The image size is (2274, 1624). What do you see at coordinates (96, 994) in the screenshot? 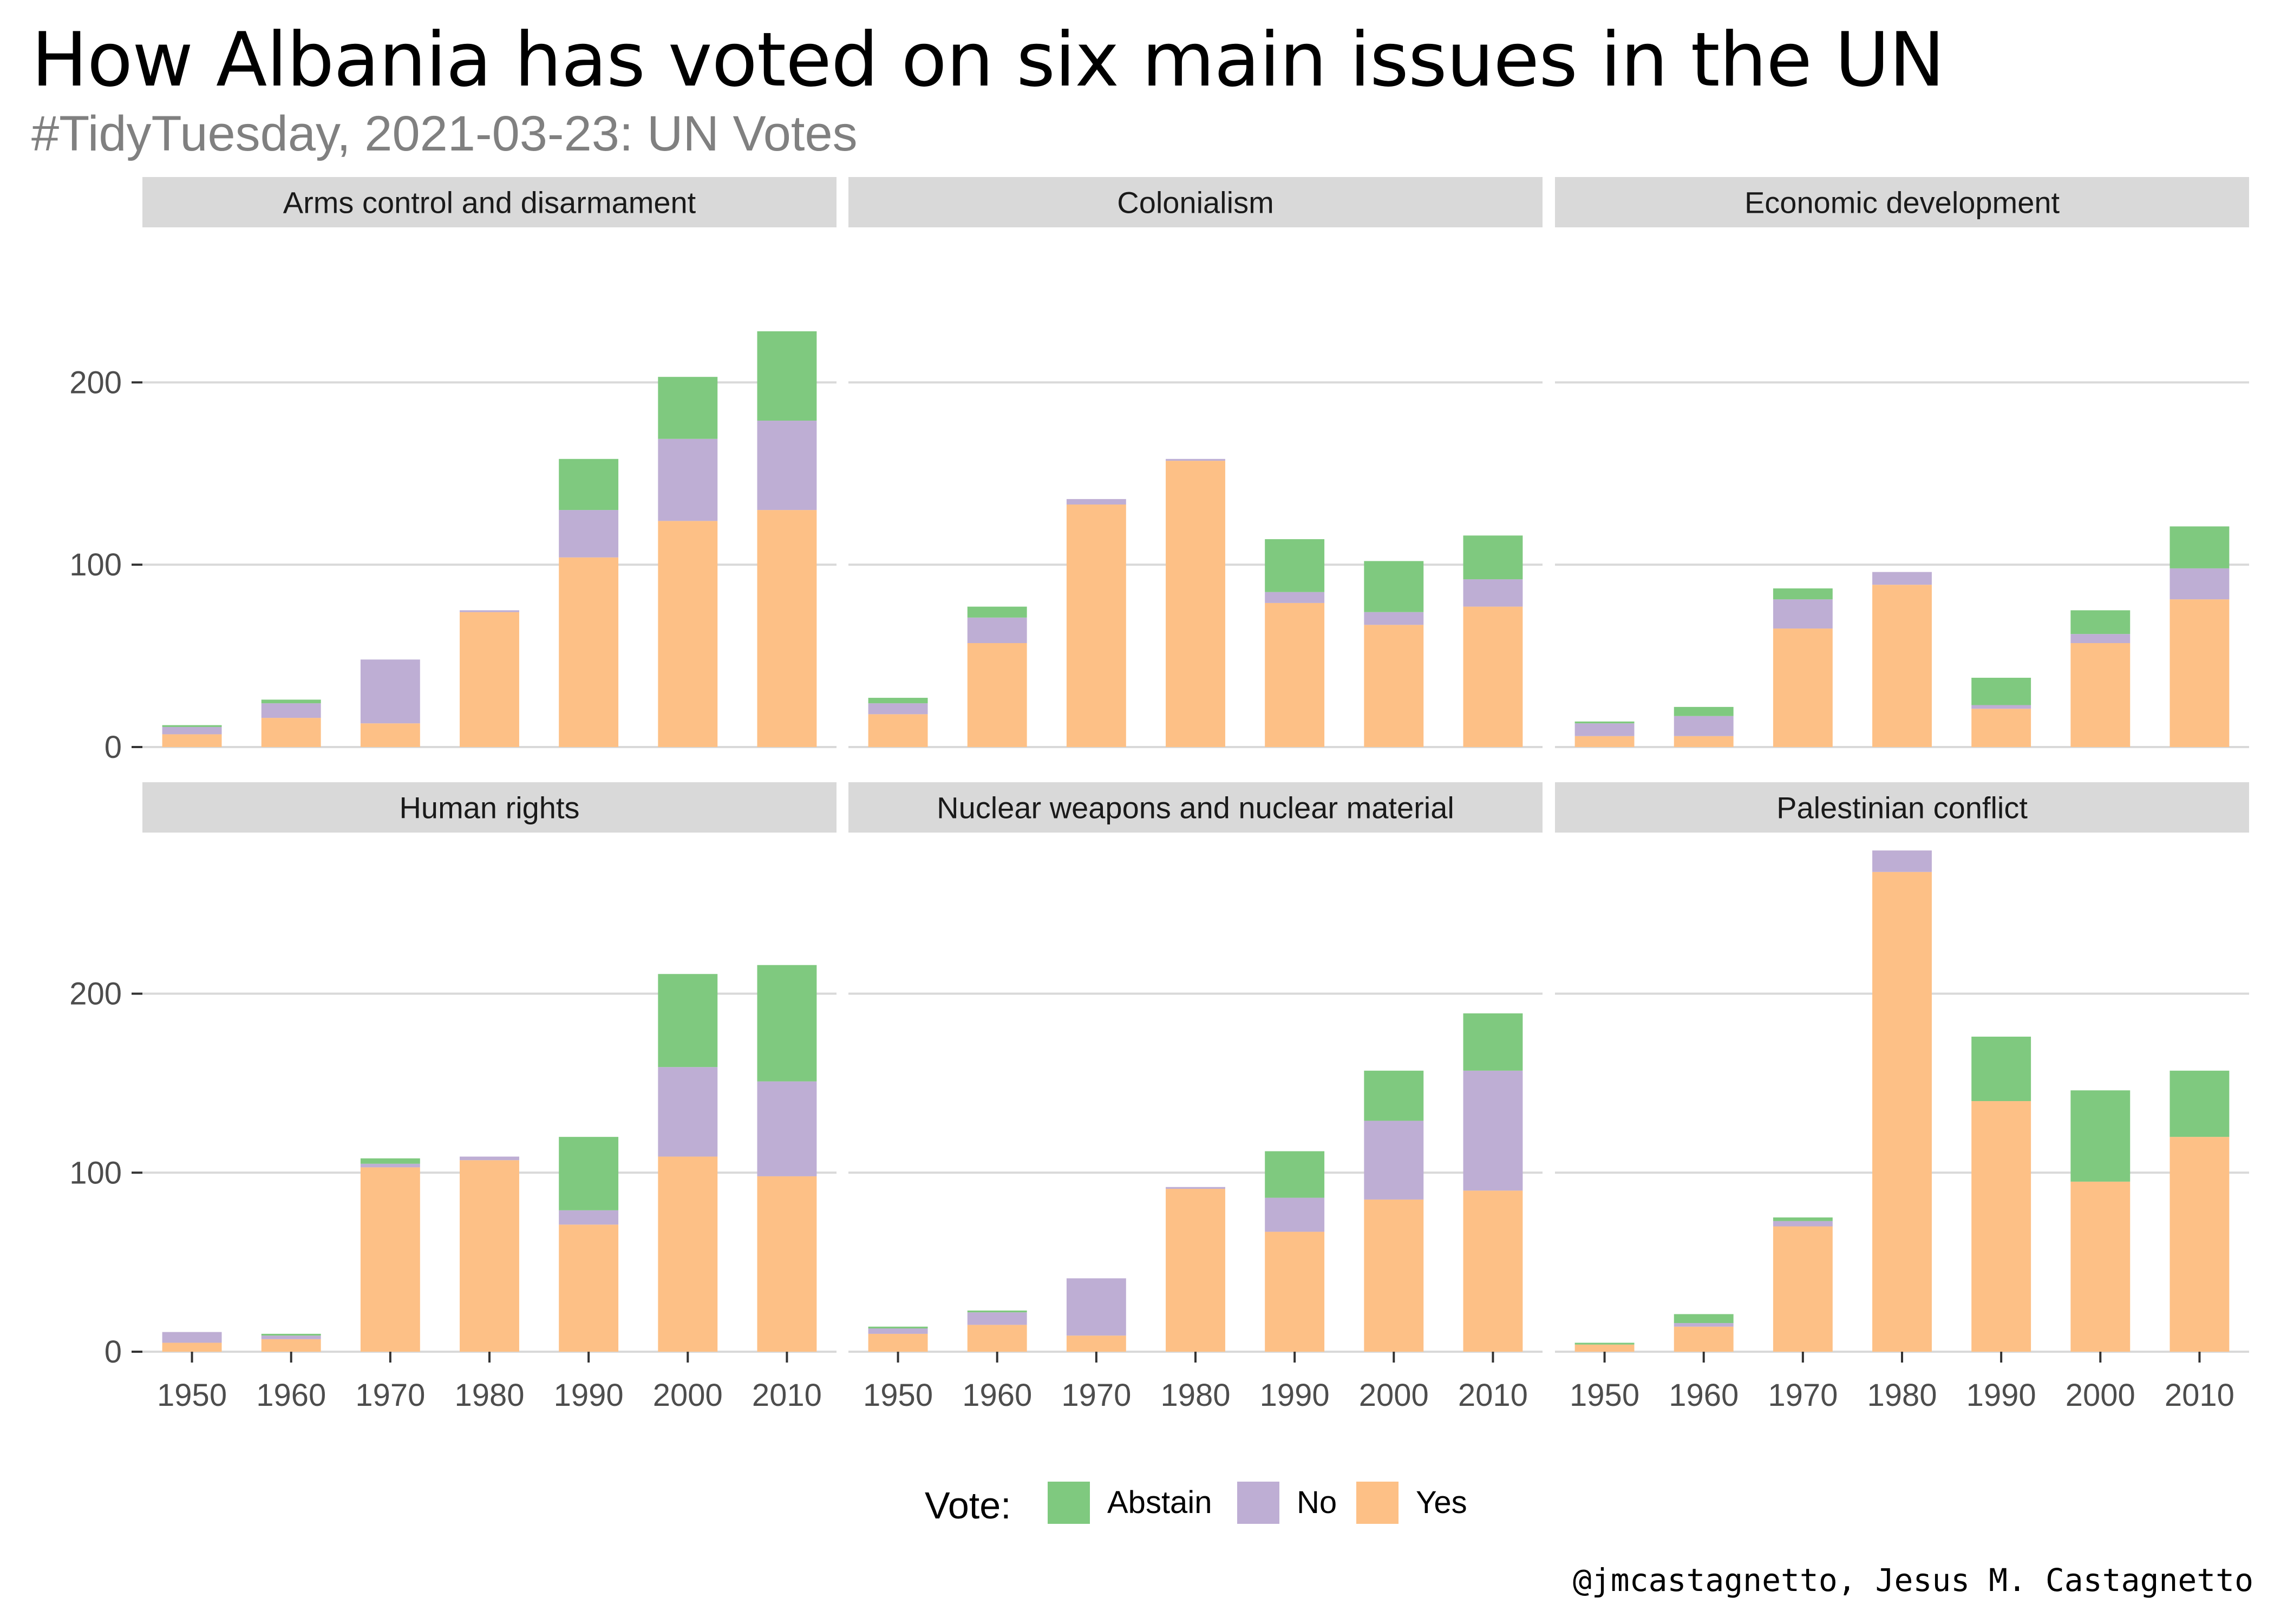
I see `y-tick-label: 200` at bounding box center [96, 994].